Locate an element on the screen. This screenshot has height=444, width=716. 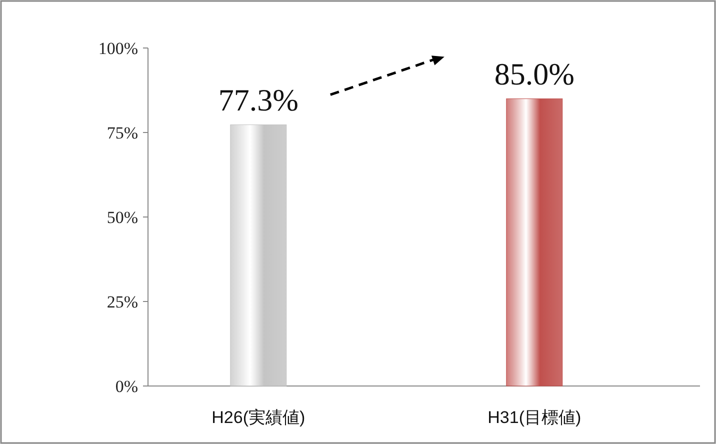
y-tick-label: 0% is located at coordinates (126, 386).